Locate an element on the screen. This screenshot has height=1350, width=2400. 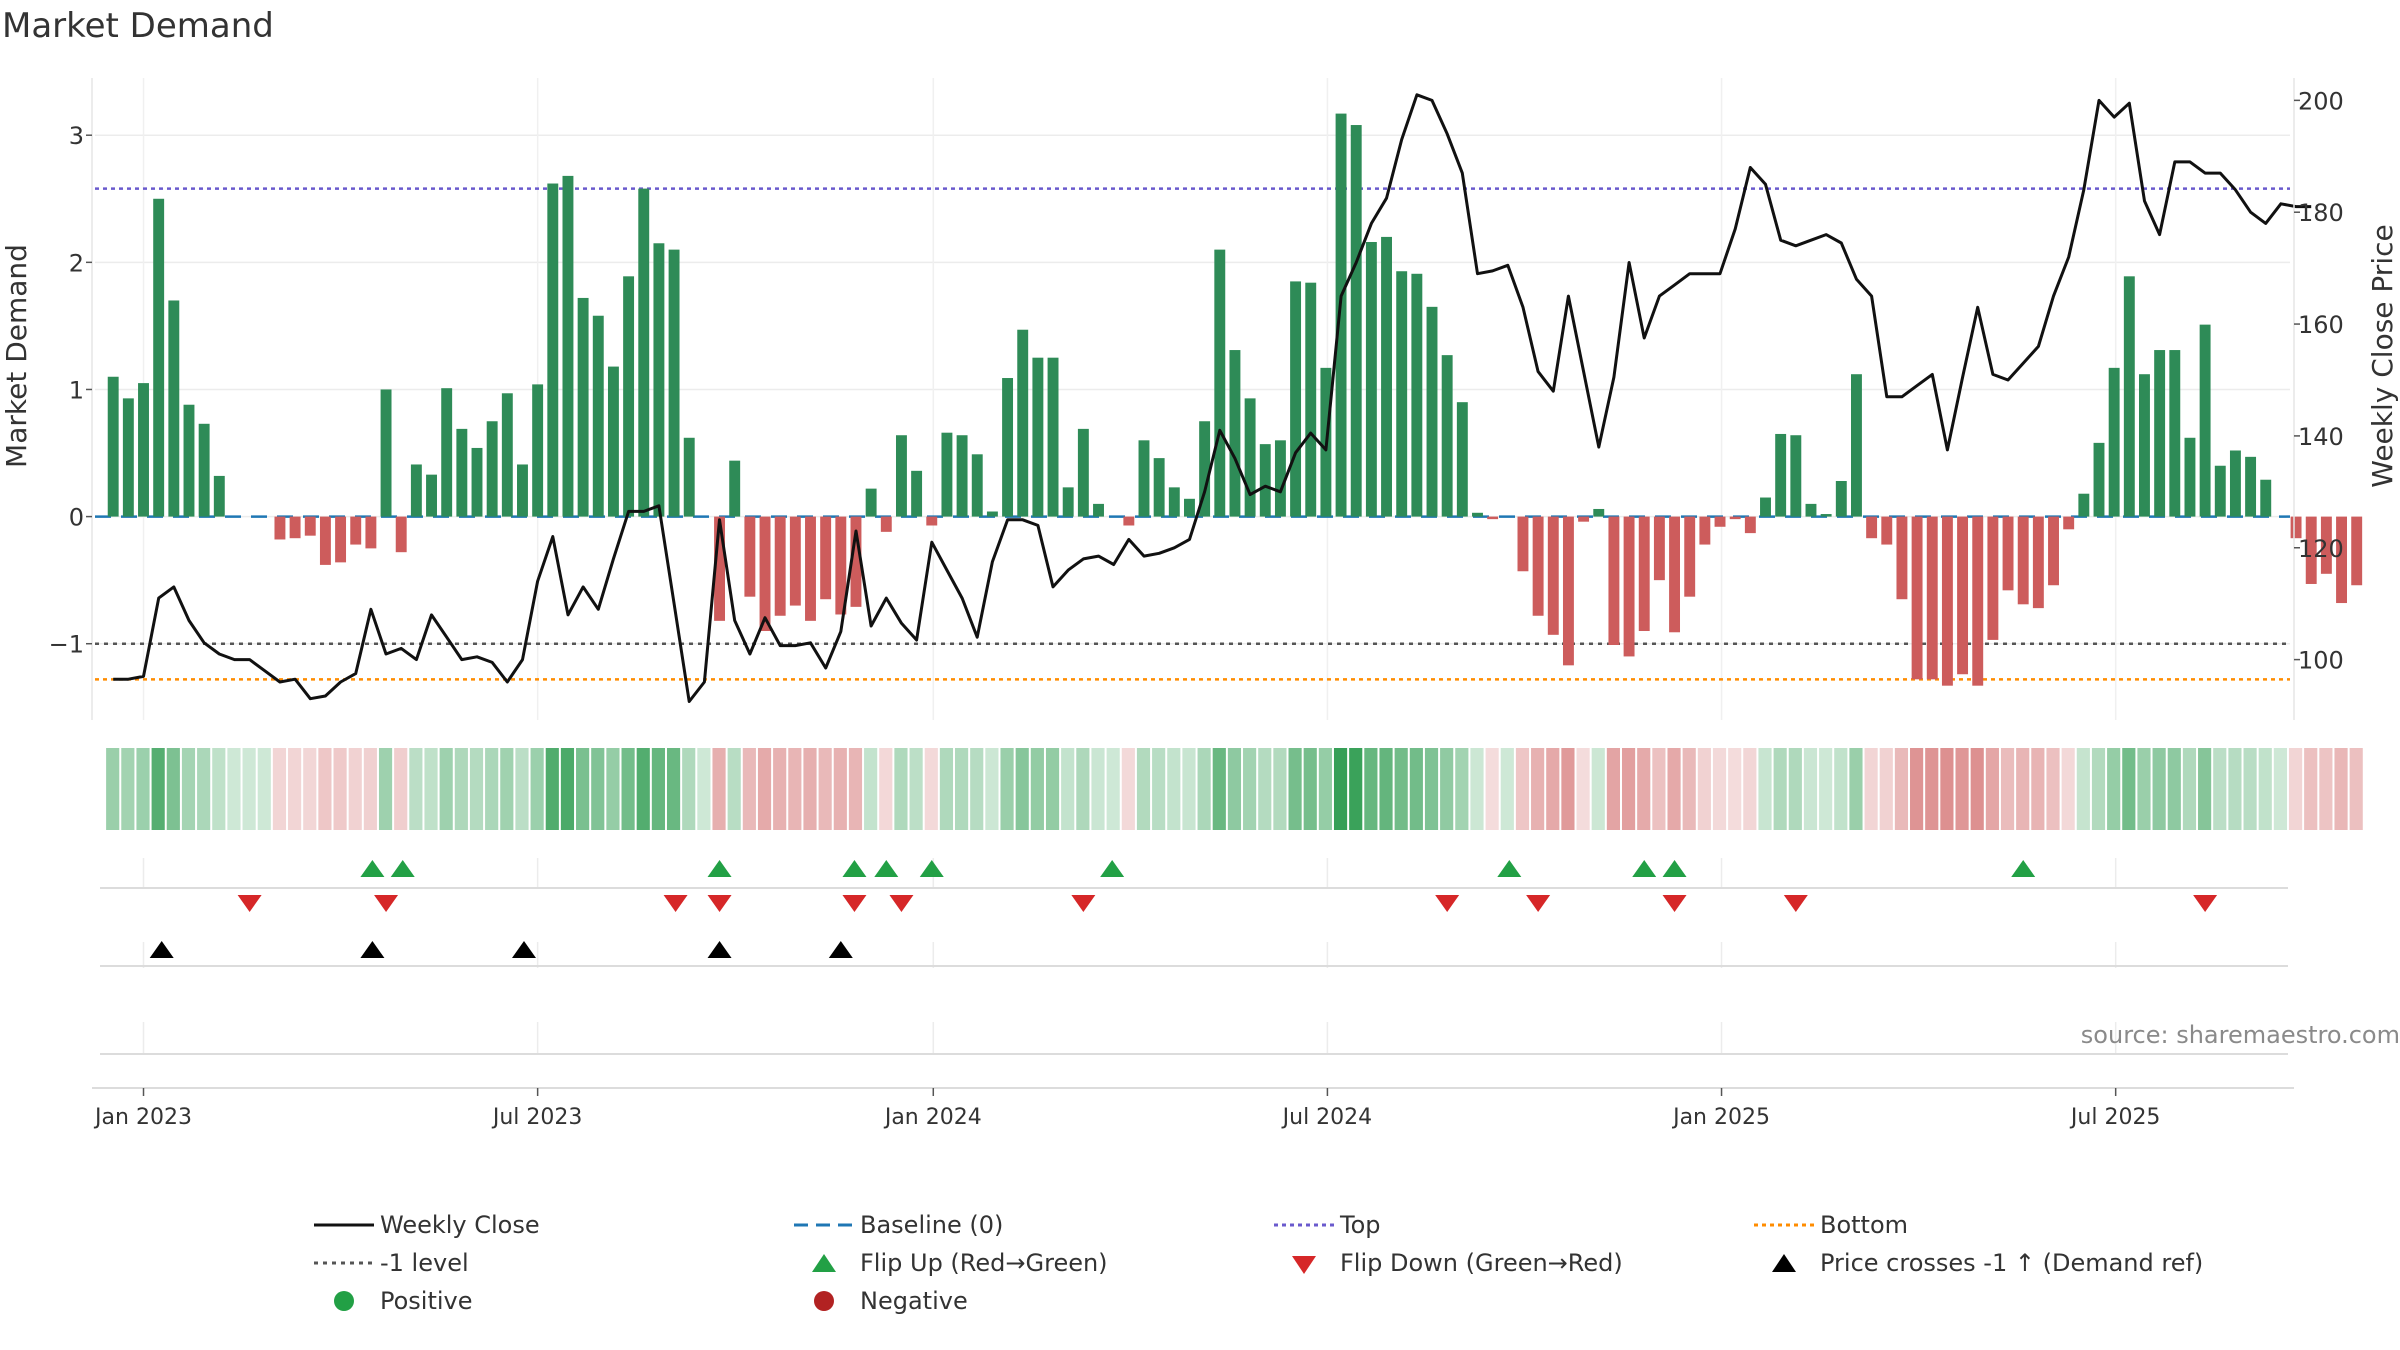
legend-symbol-dotted-line is located at coordinates (1305, 1225).